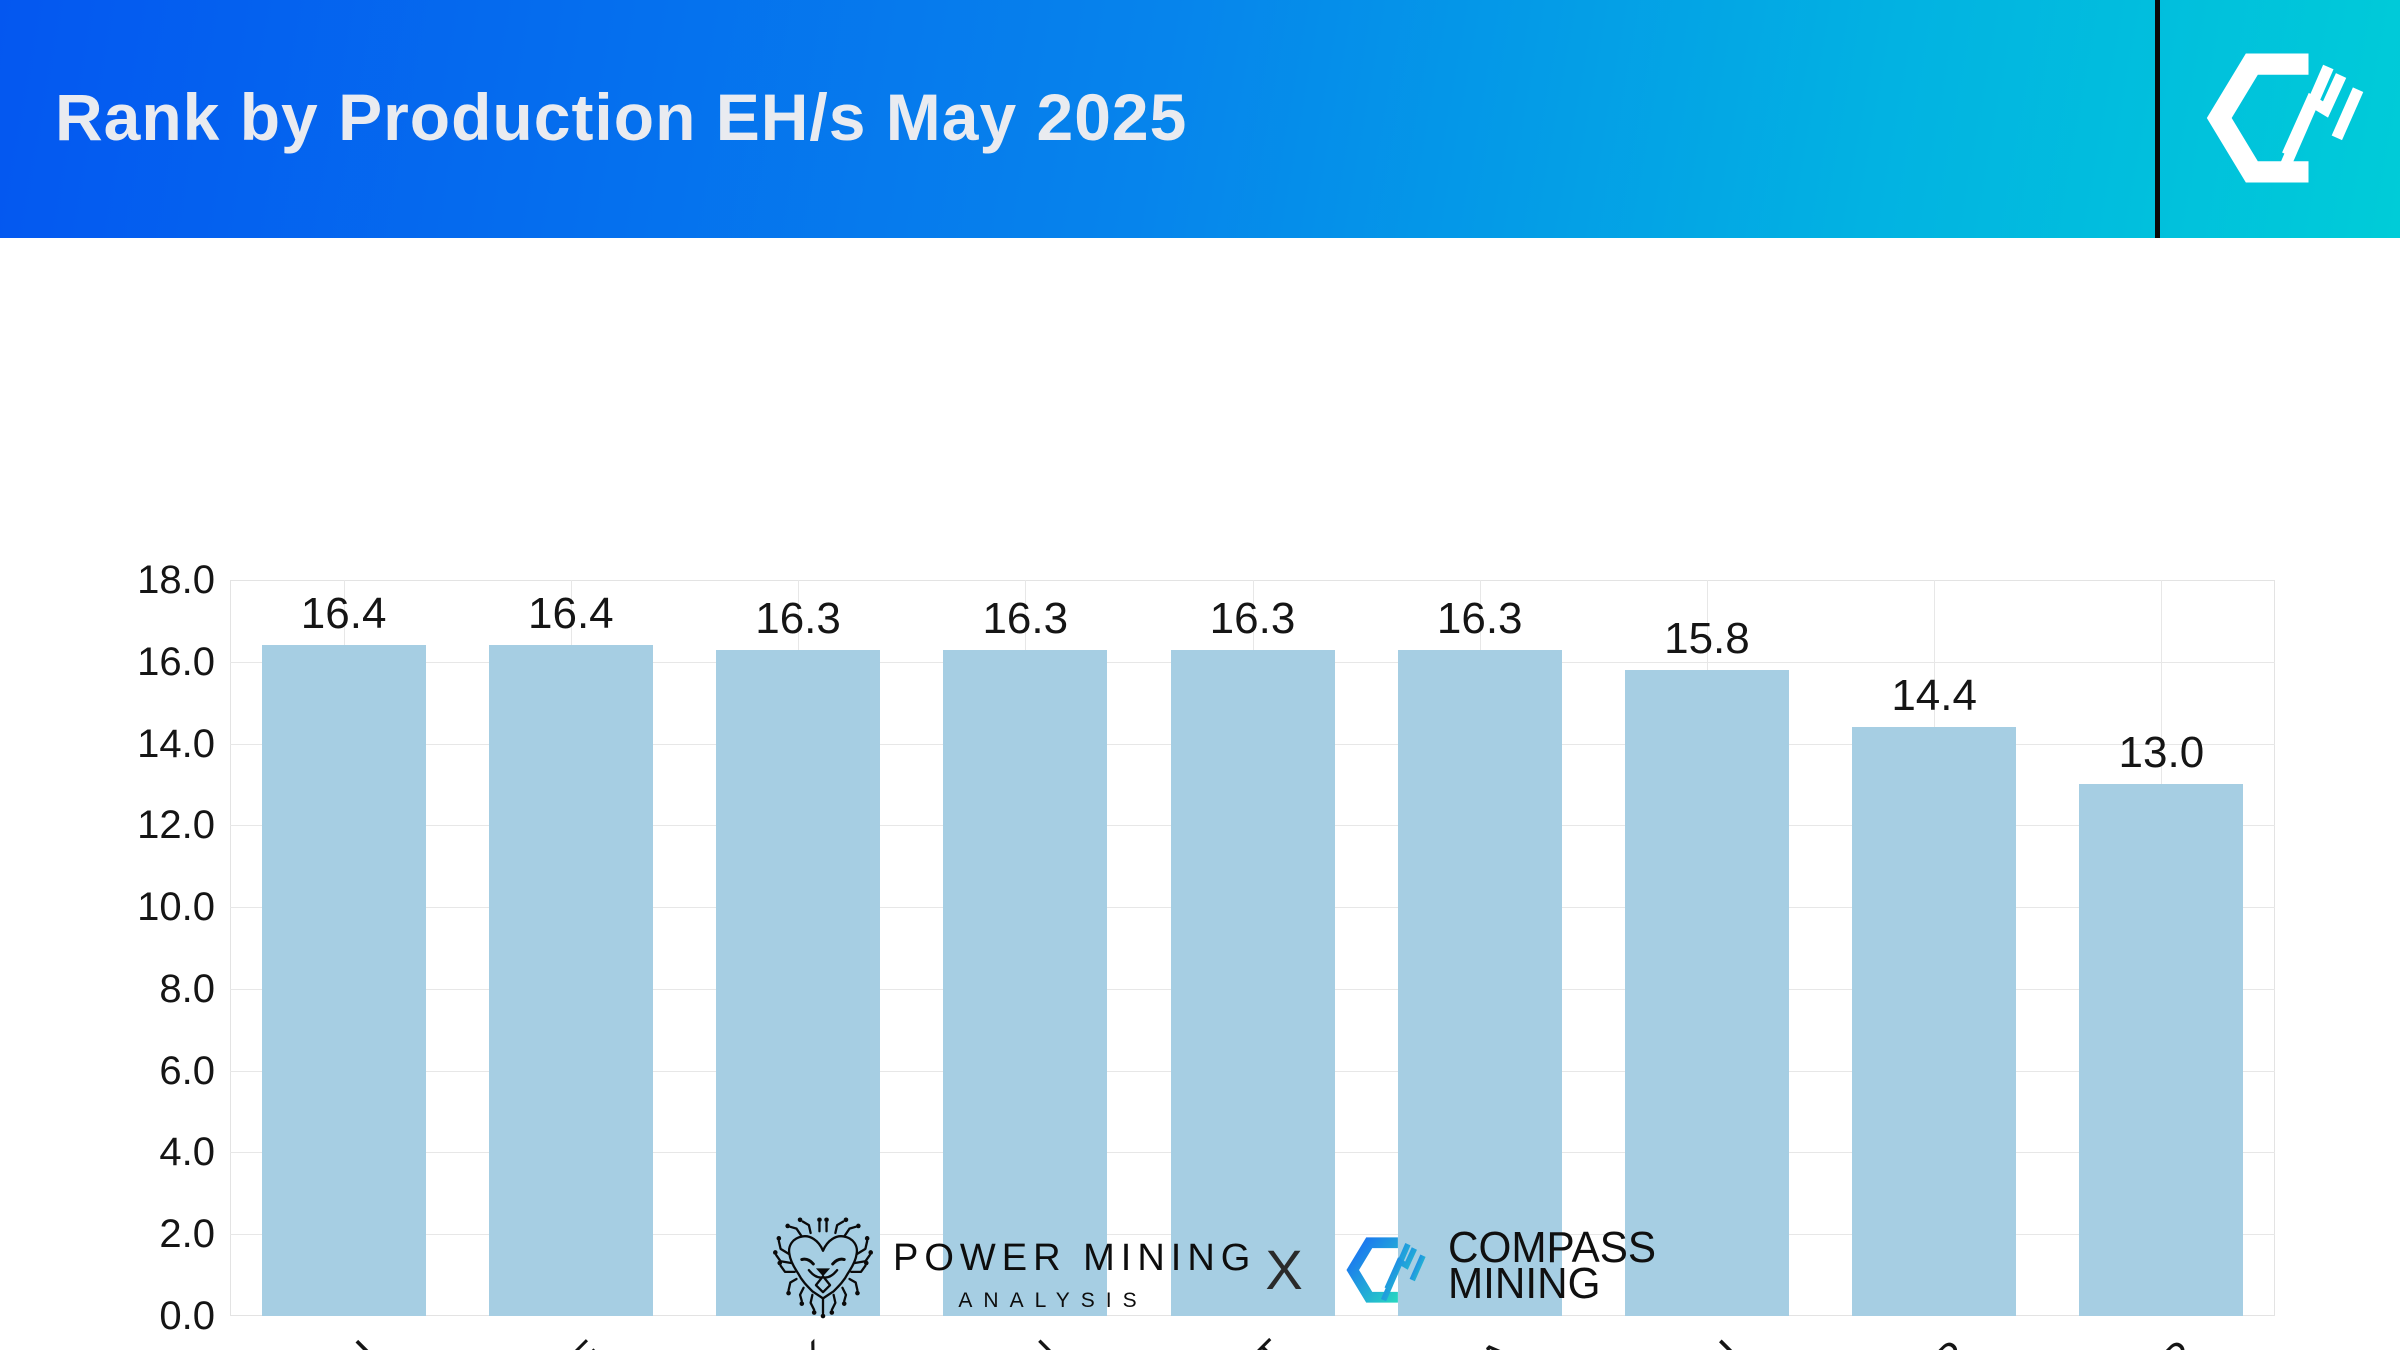 This screenshot has width=2400, height=1350. What do you see at coordinates (824, 1267) in the screenshot?
I see `power-mining-lion-icon` at bounding box center [824, 1267].